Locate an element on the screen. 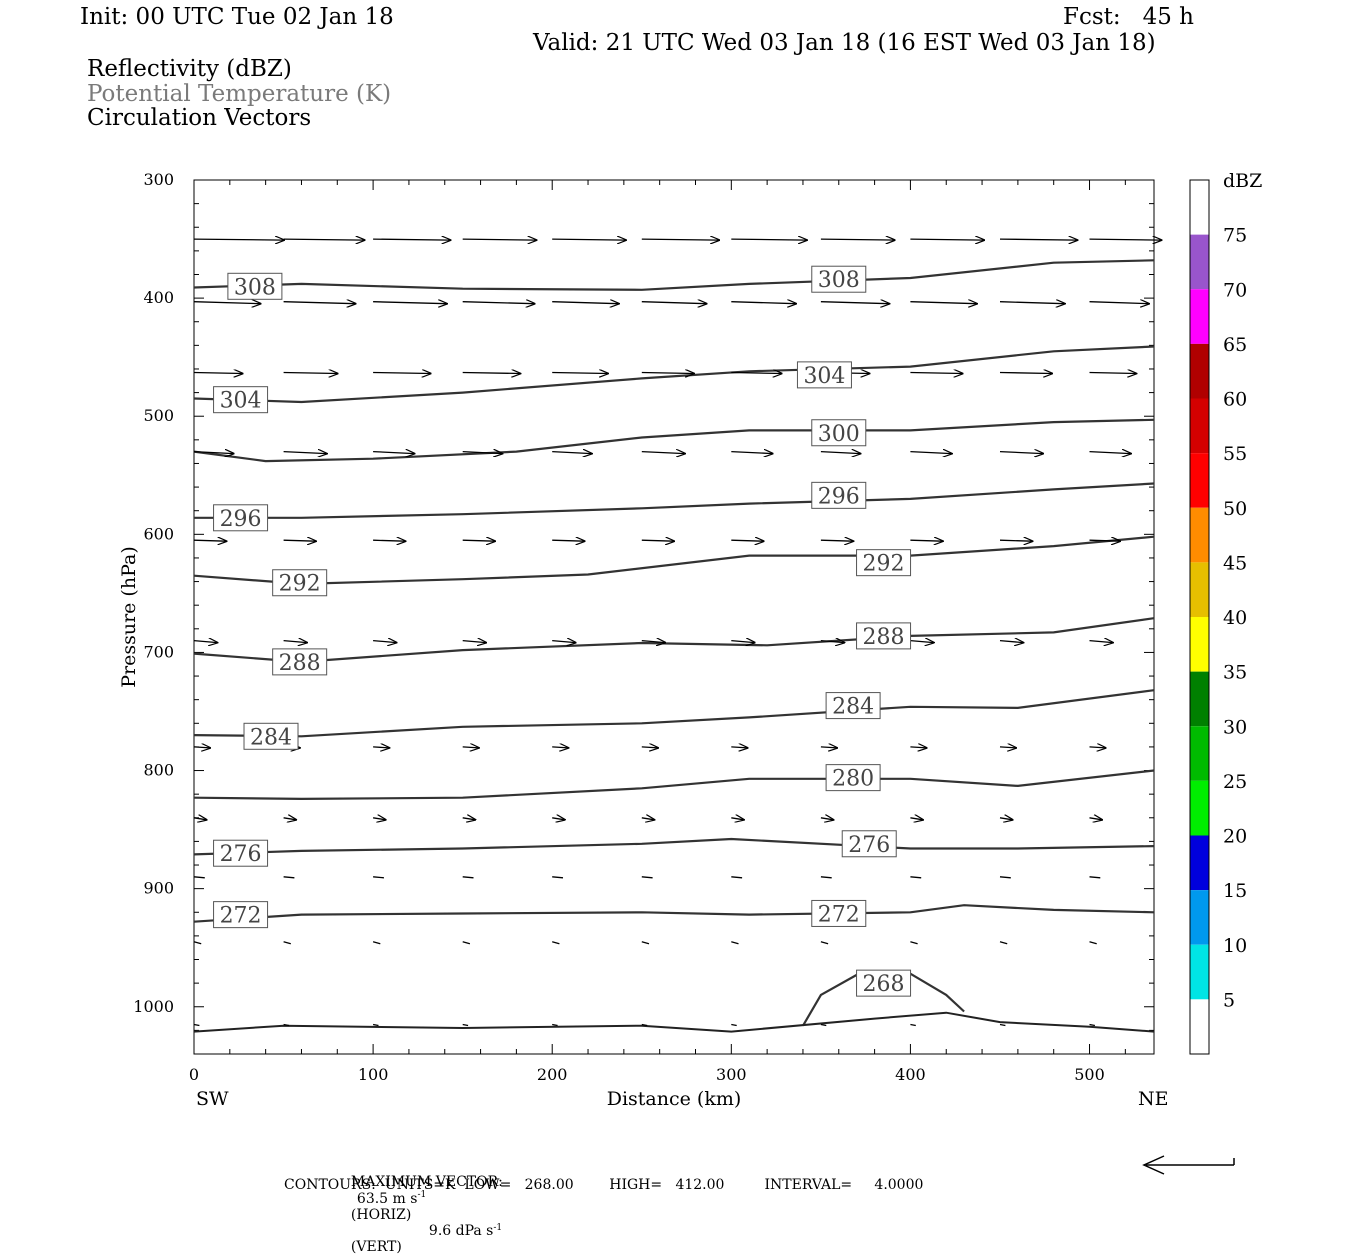  reference-vector-head is located at coordinates (1153, 1165).